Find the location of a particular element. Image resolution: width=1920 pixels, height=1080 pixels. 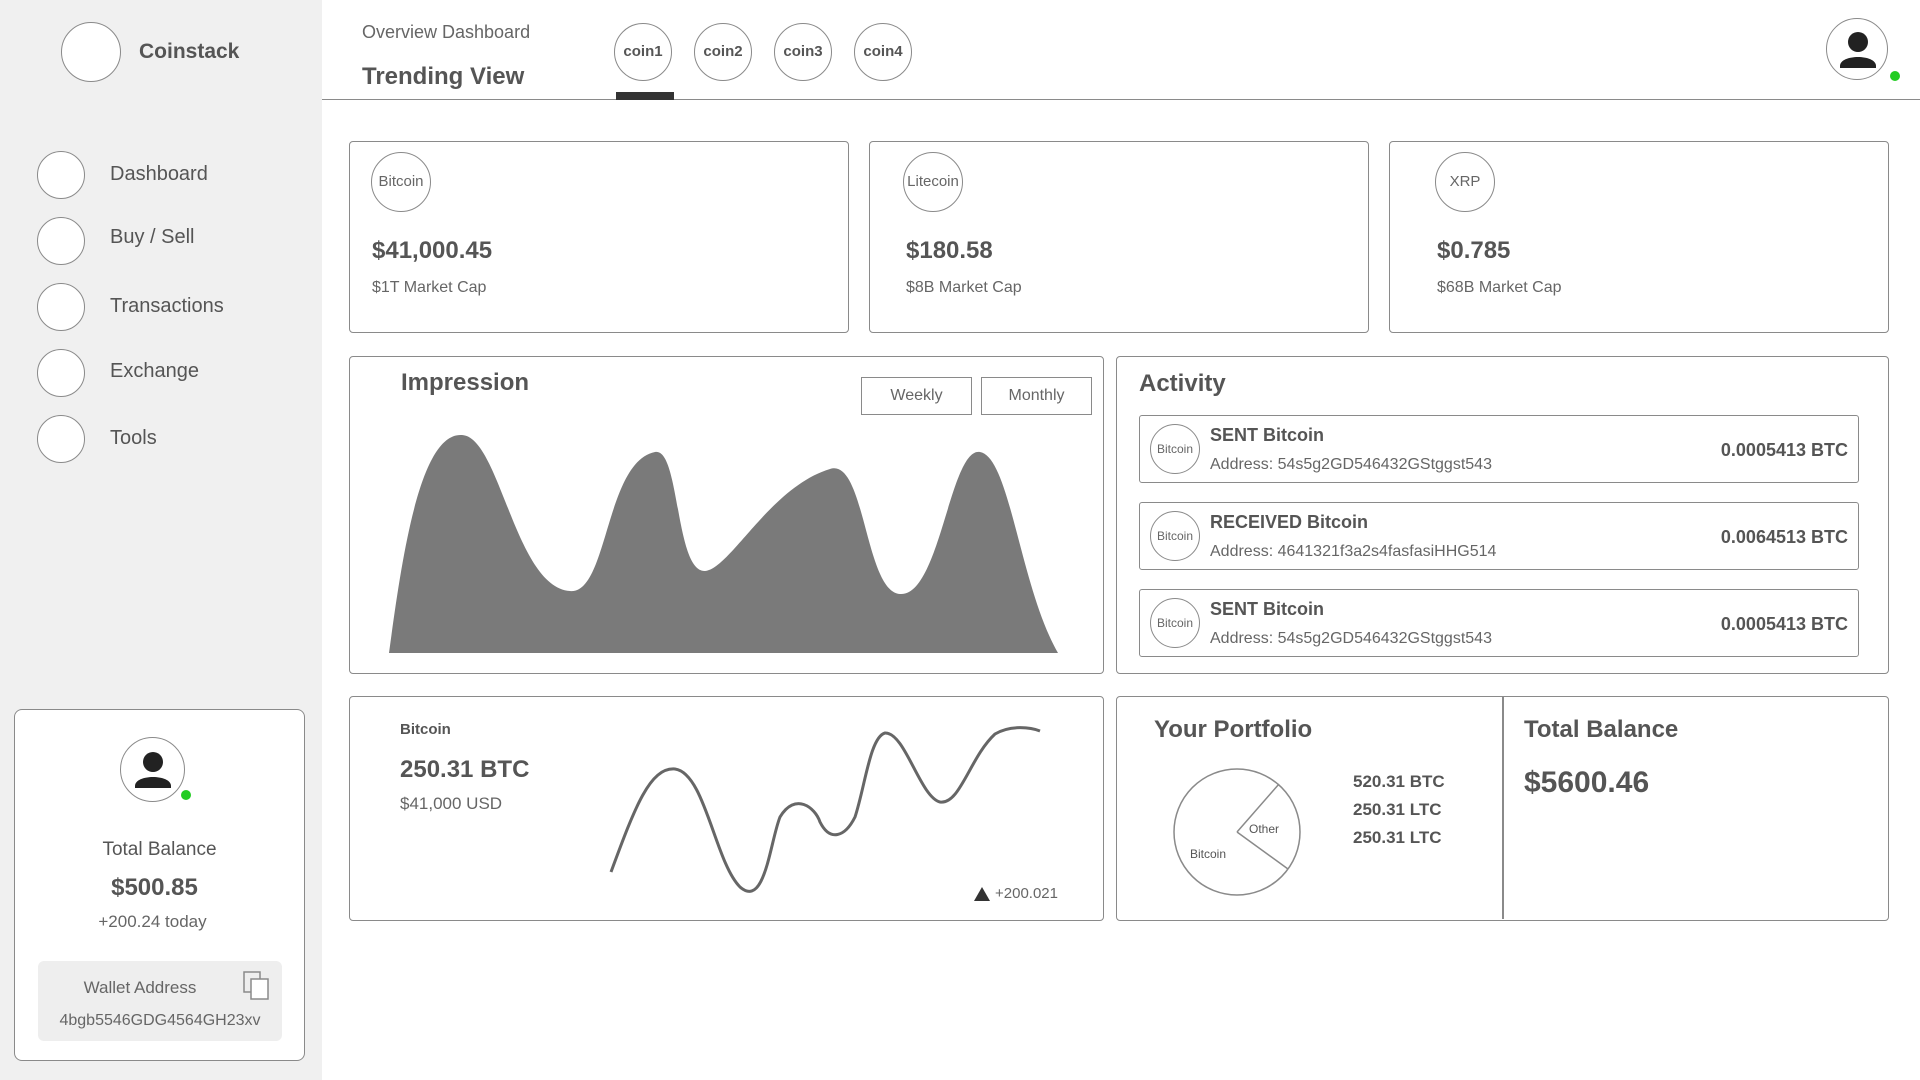

total-balance-label: Total Balance is located at coordinates (159, 849).